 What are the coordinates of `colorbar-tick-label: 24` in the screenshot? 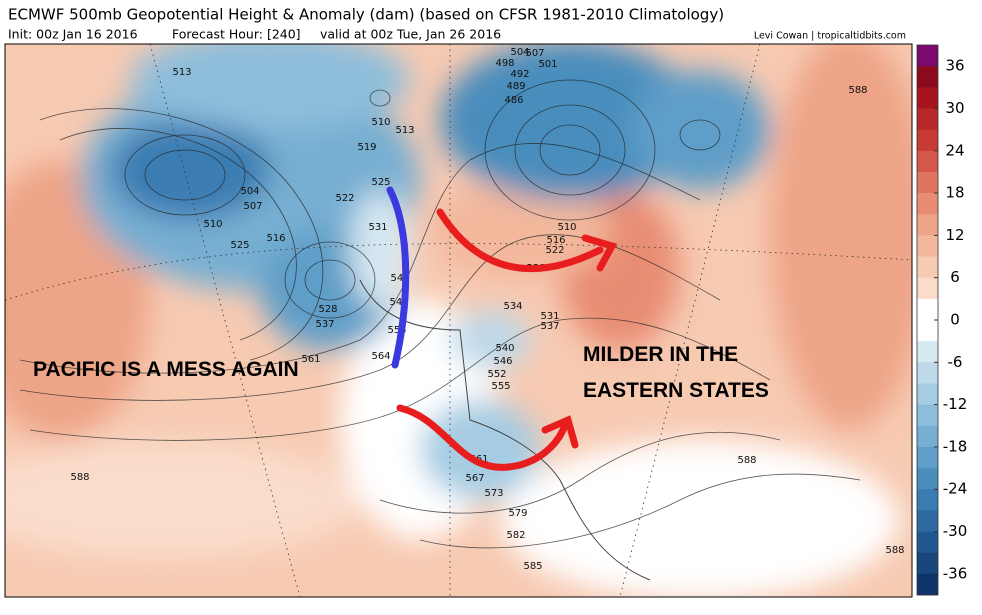 It's located at (954, 150).